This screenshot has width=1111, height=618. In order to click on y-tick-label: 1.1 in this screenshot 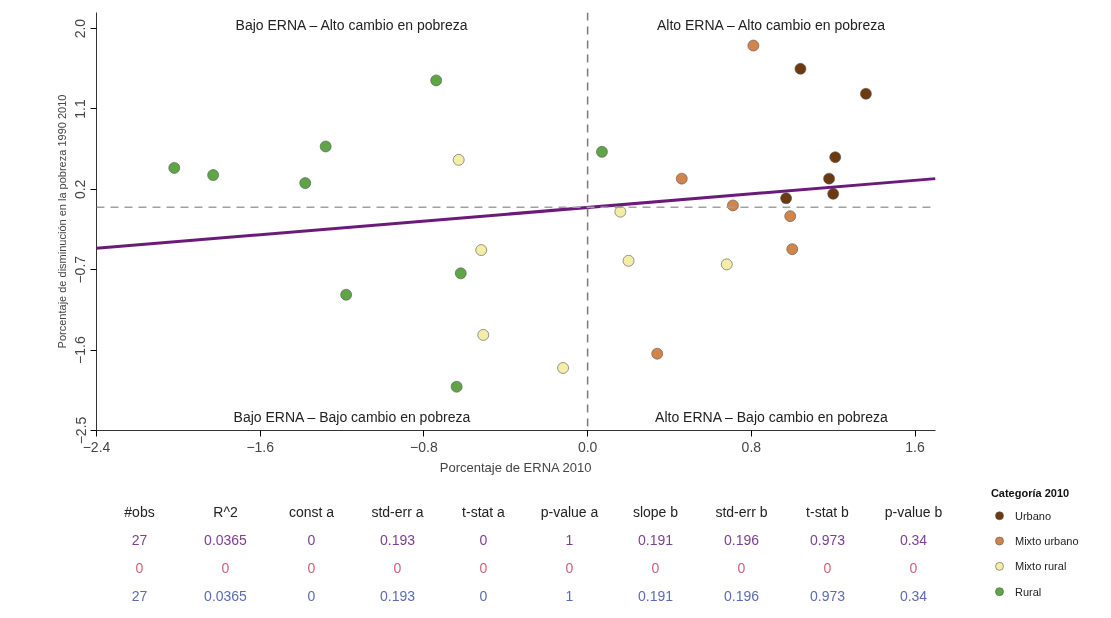, I will do `click(80, 109)`.